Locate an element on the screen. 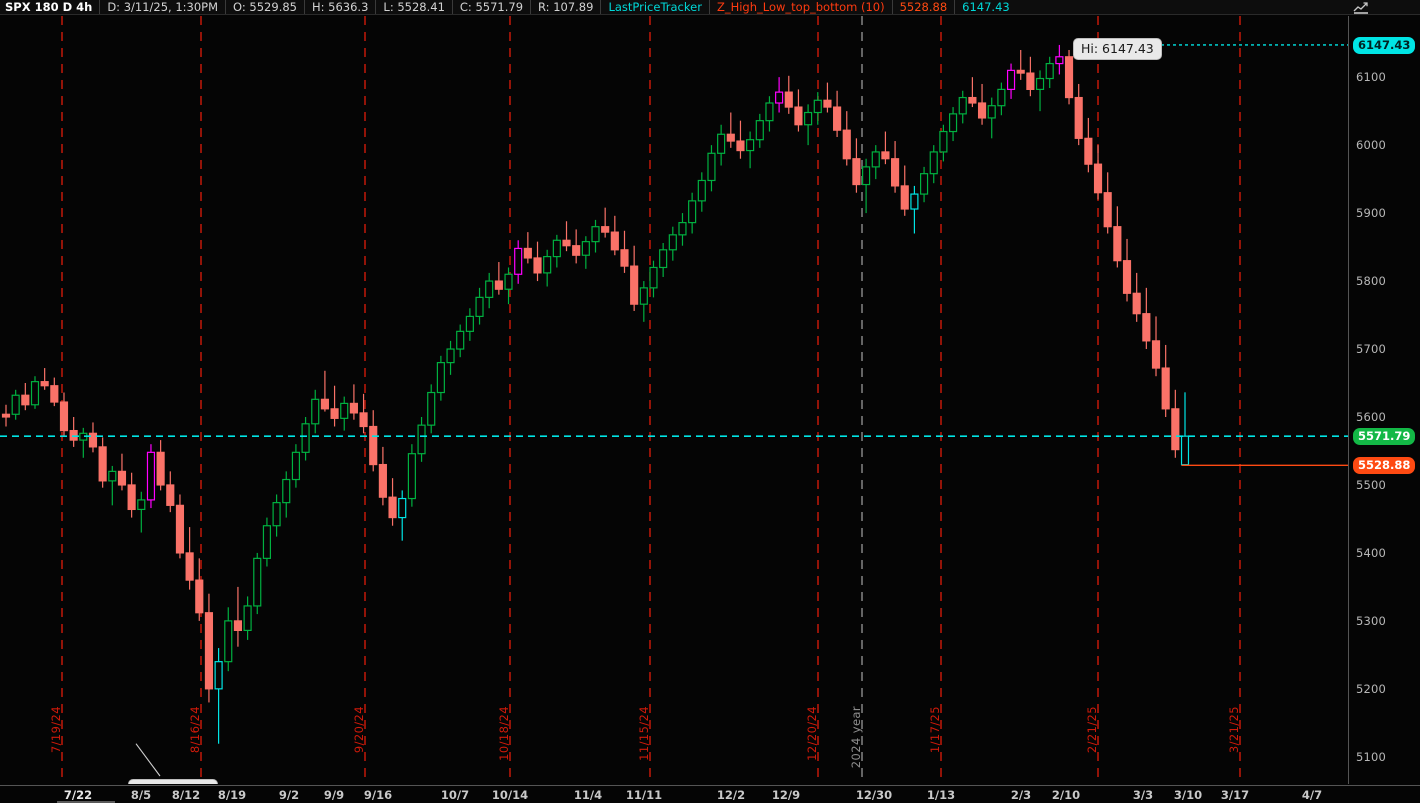 This screenshot has width=1420, height=803. time-tick-label: 3/17 is located at coordinates (1235, 795).